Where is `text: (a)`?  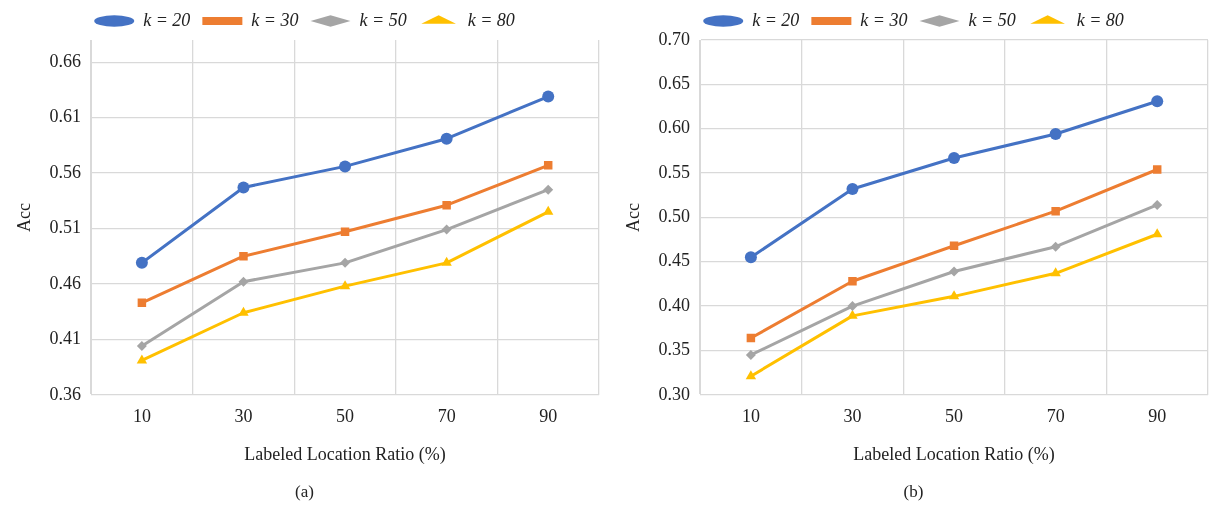
text: (a) is located at coordinates (304, 492).